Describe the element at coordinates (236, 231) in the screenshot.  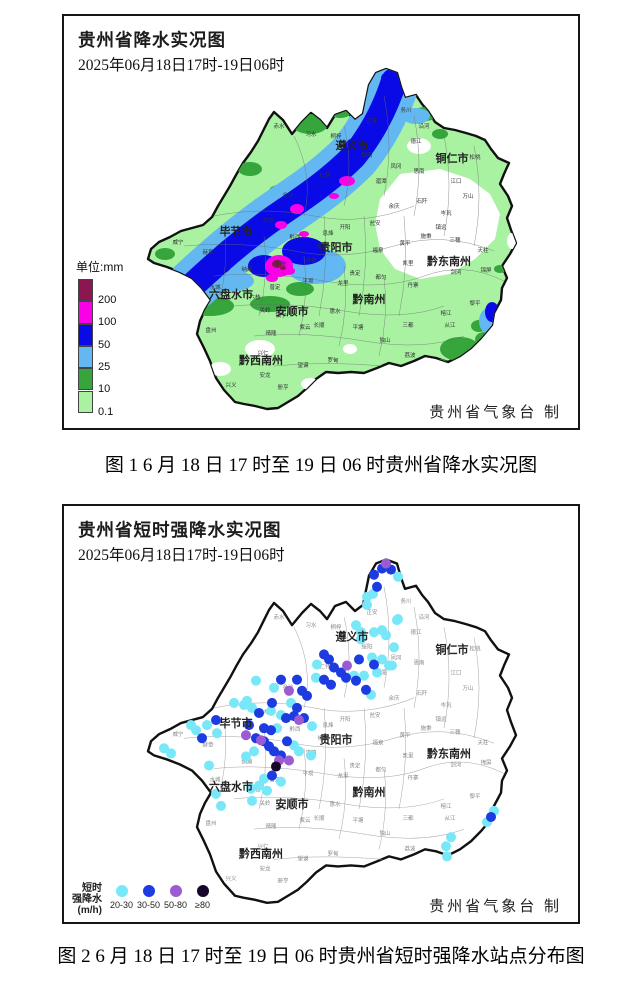
I see `city-label: 毕节市` at that location.